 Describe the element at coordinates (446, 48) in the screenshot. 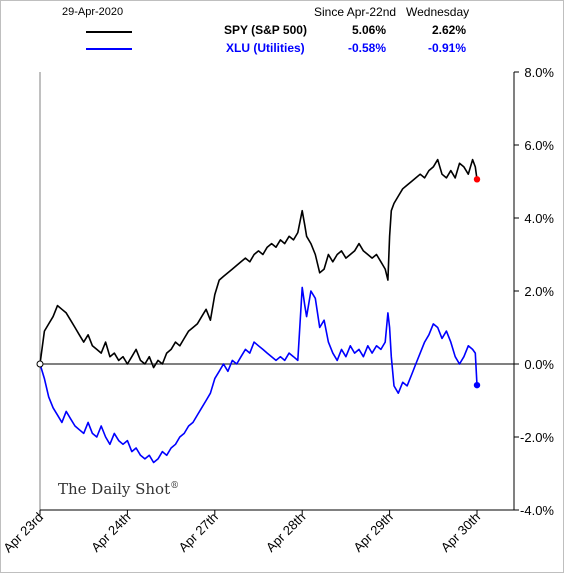

I see `legend-wed-xlu: -0.91%` at that location.